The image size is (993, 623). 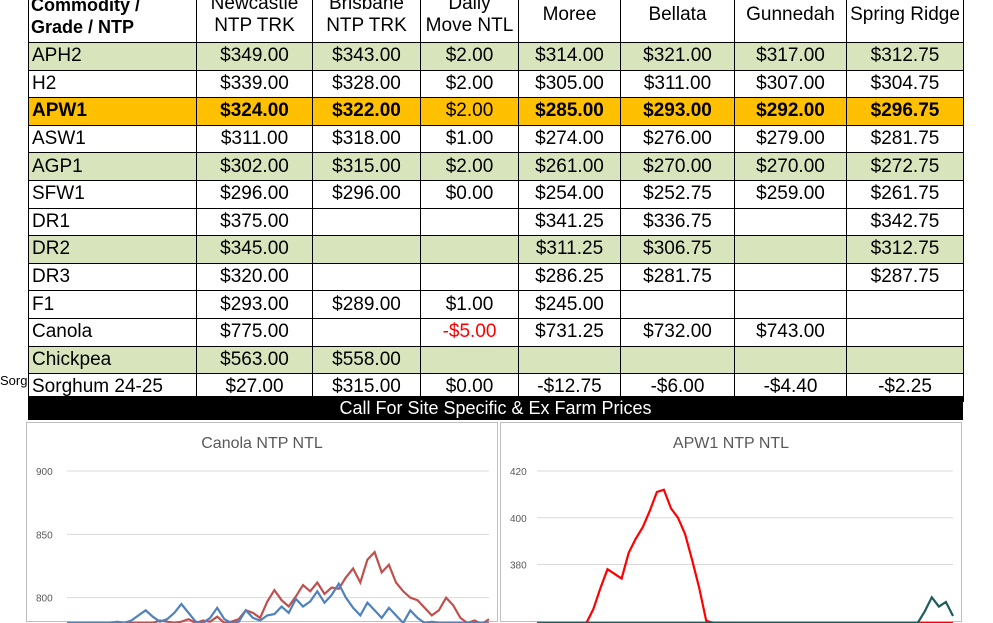 What do you see at coordinates (112, 21) in the screenshot?
I see `column-header: Commodity / Grade / NTP` at bounding box center [112, 21].